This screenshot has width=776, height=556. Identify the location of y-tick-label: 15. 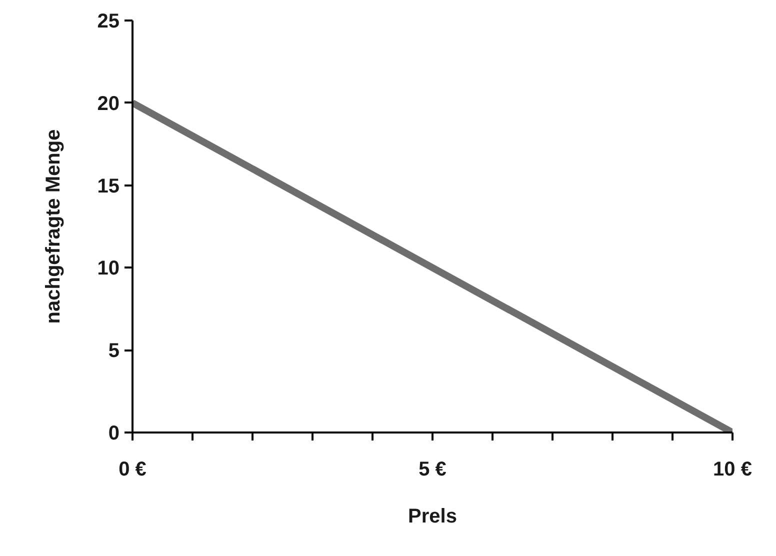
(108, 186).